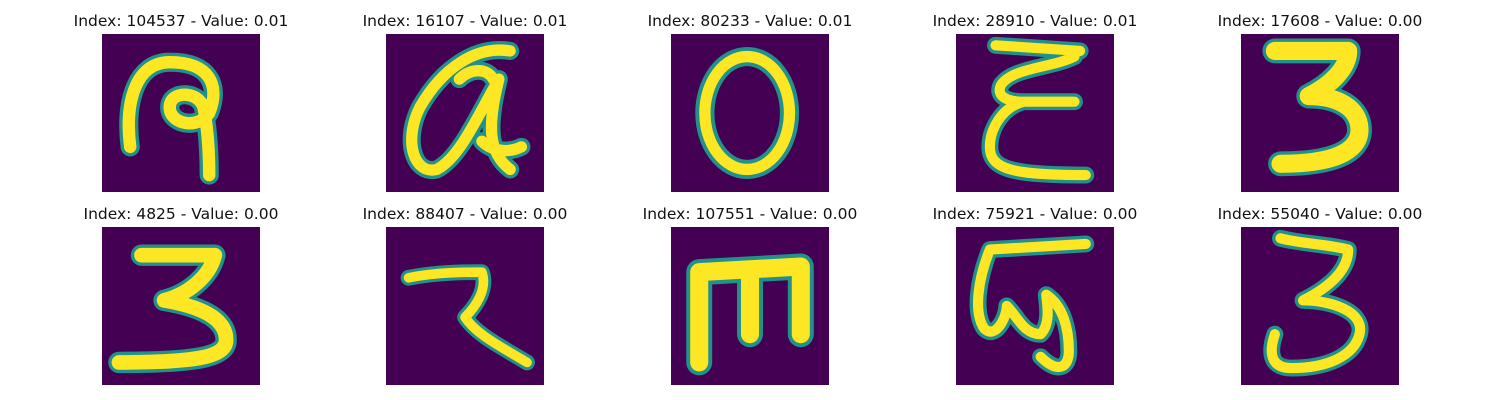  Describe the element at coordinates (1035, 21) in the screenshot. I see `panel-title: Index: 28910 - Value: 0.01` at that location.